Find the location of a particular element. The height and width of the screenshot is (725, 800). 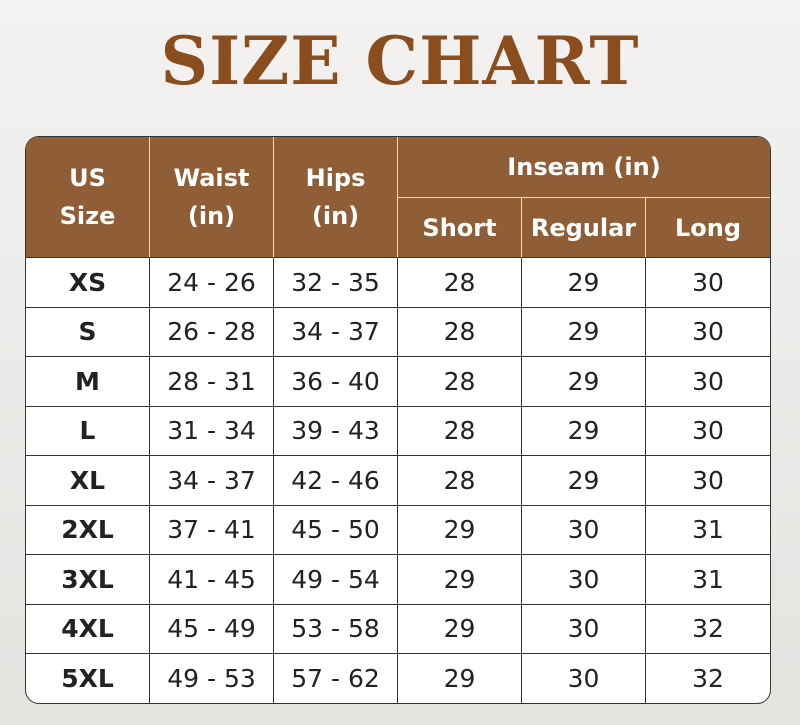

table-row: L 31 - 34 39 - 43 28 29 30 is located at coordinates (398, 431).